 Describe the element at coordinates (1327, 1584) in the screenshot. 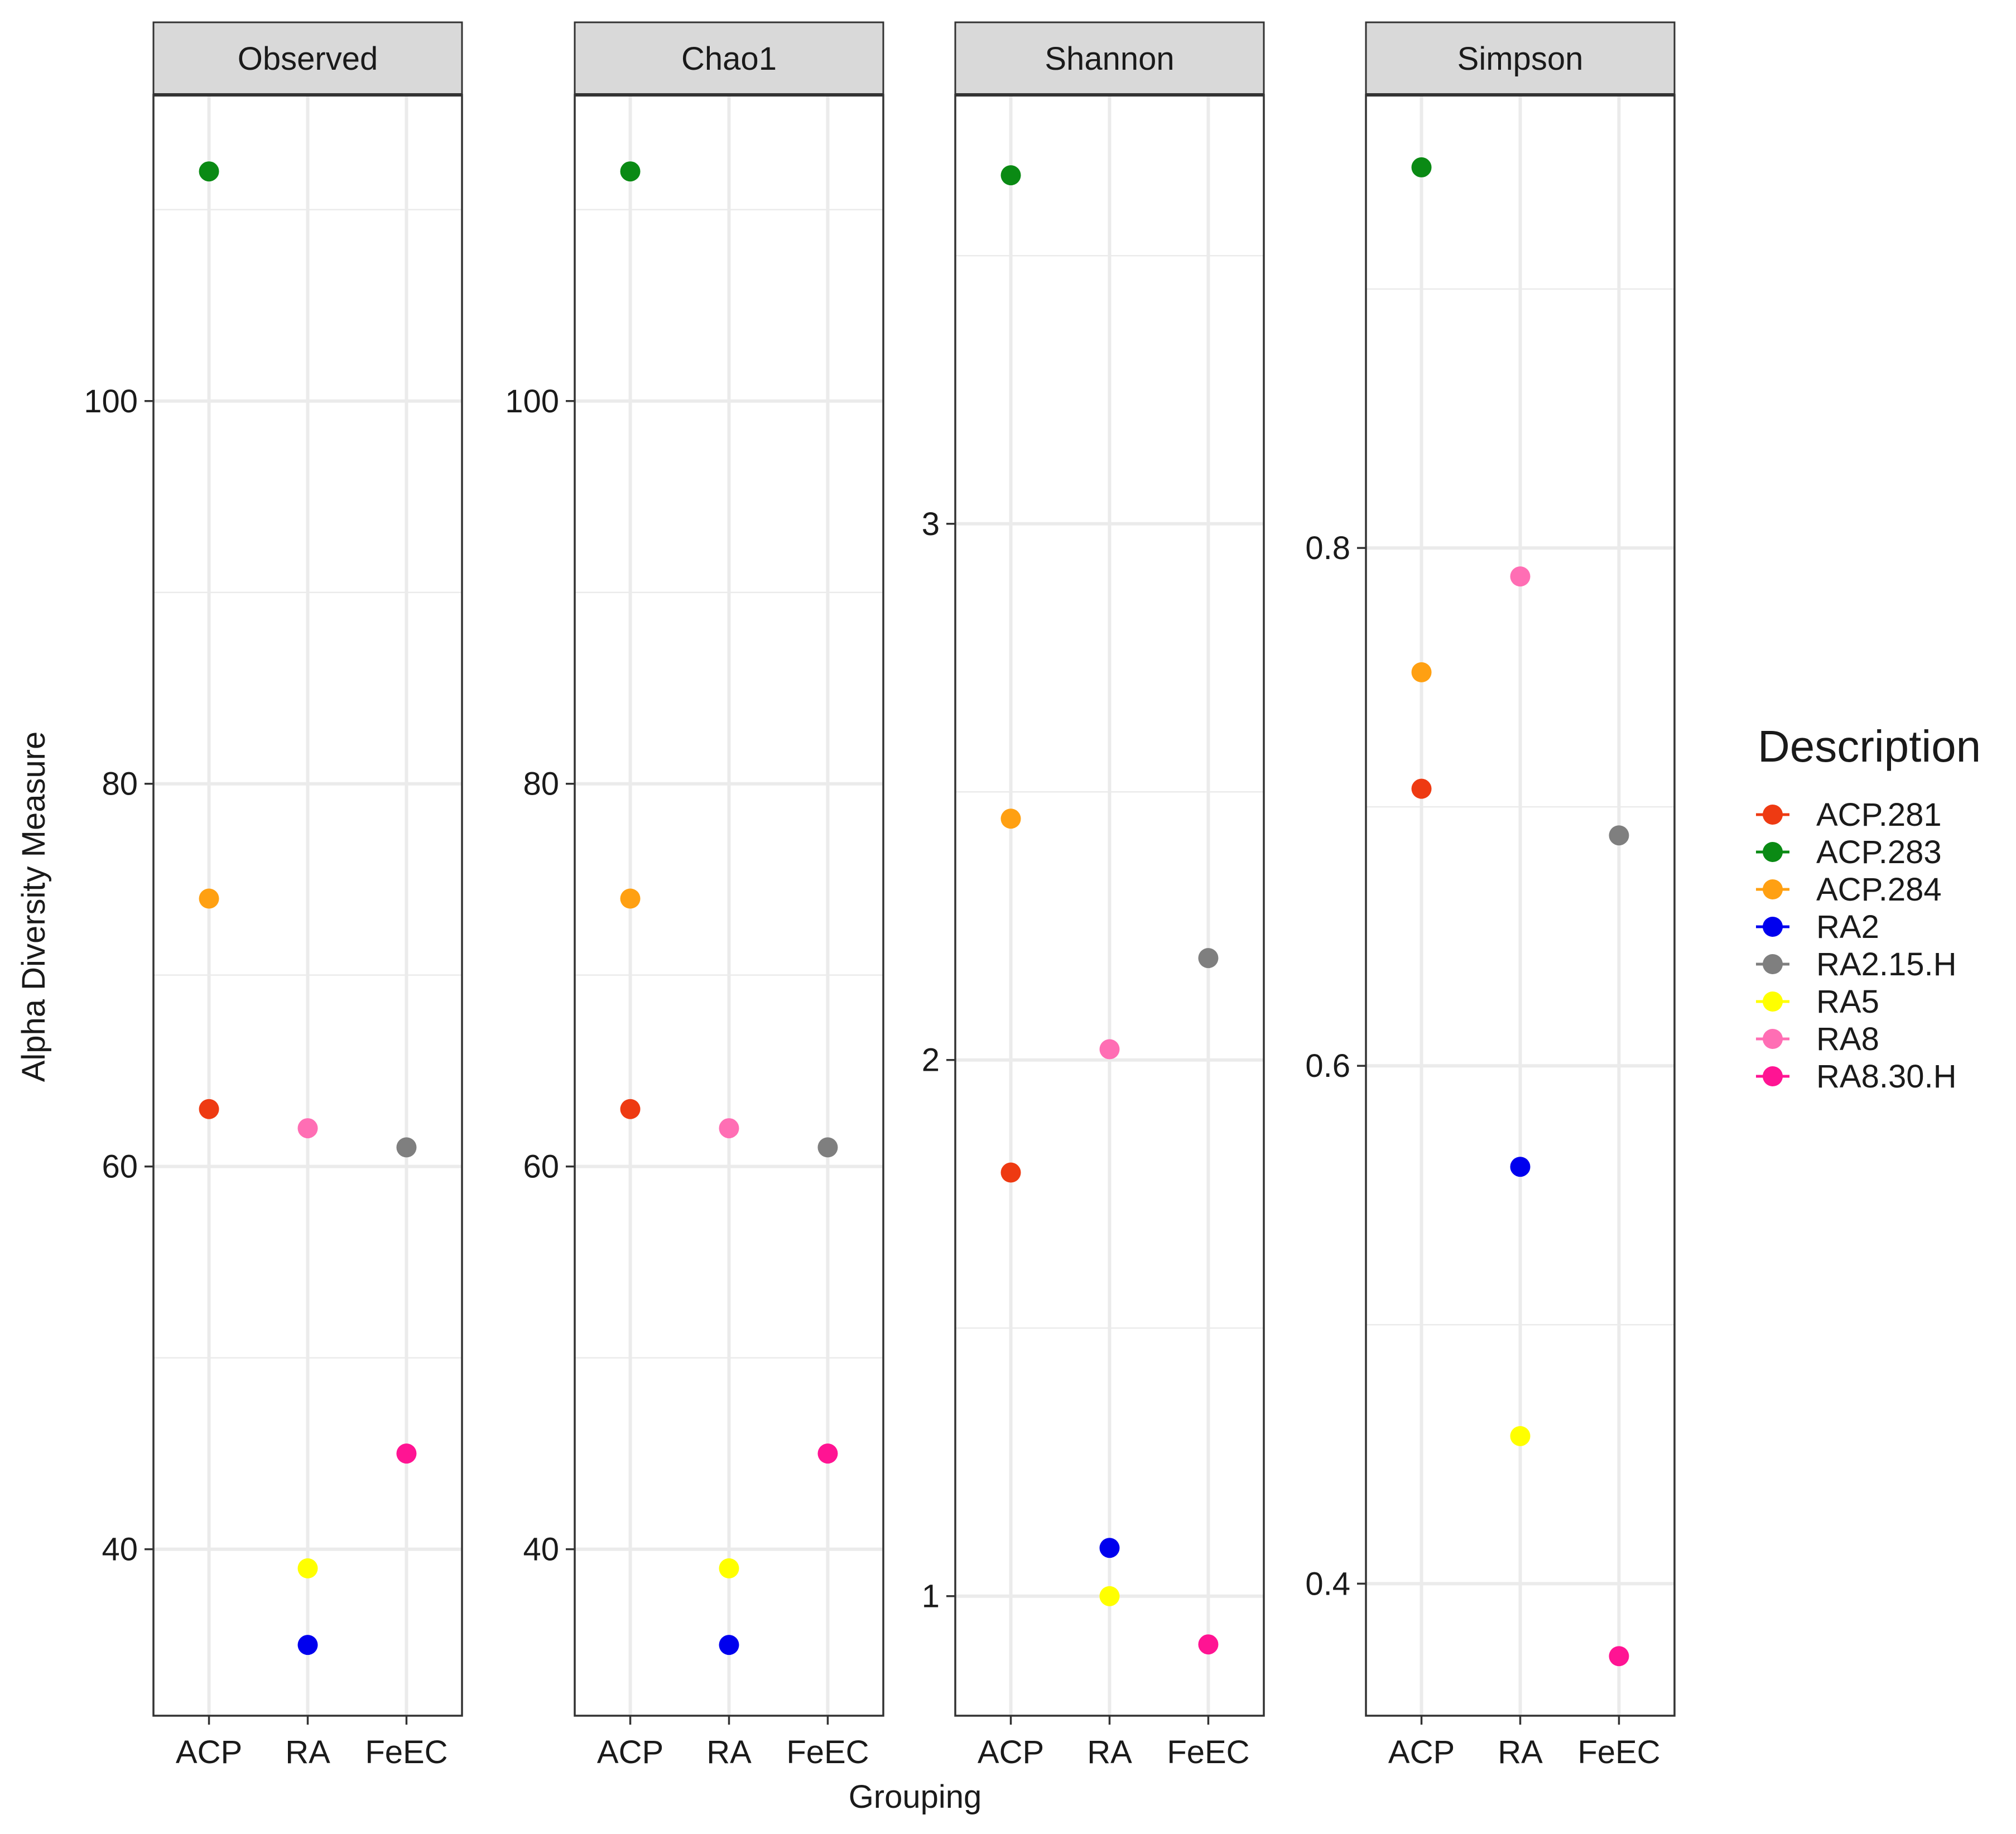

I see `y-tick-label: 0.4` at that location.